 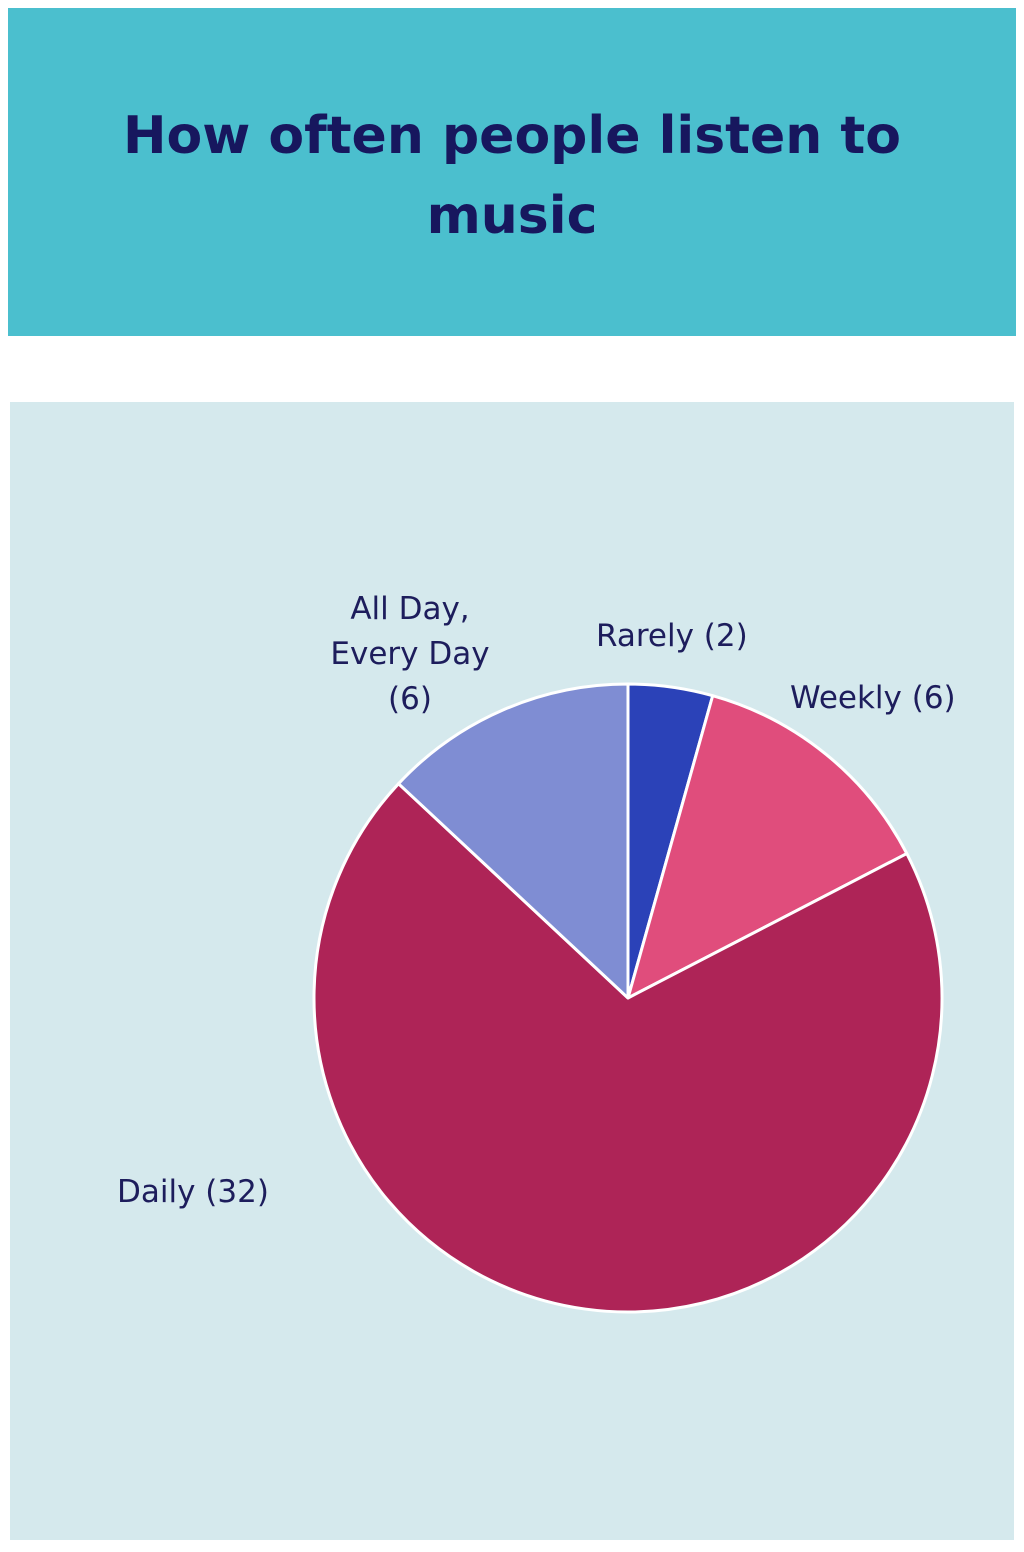 I want to click on slice-label-line: (6), so click(x=410, y=699).